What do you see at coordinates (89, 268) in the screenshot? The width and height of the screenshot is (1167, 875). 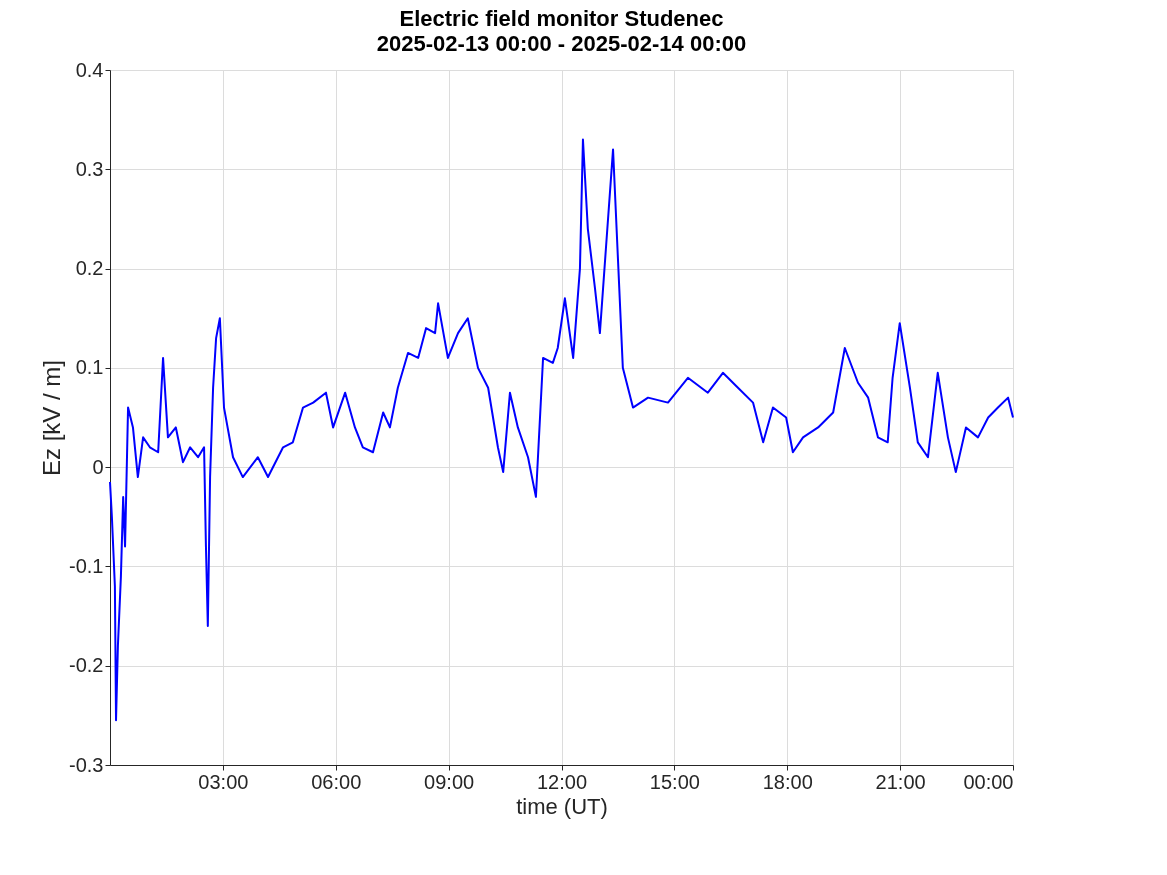 I see `y-tick-label: 0.2` at bounding box center [89, 268].